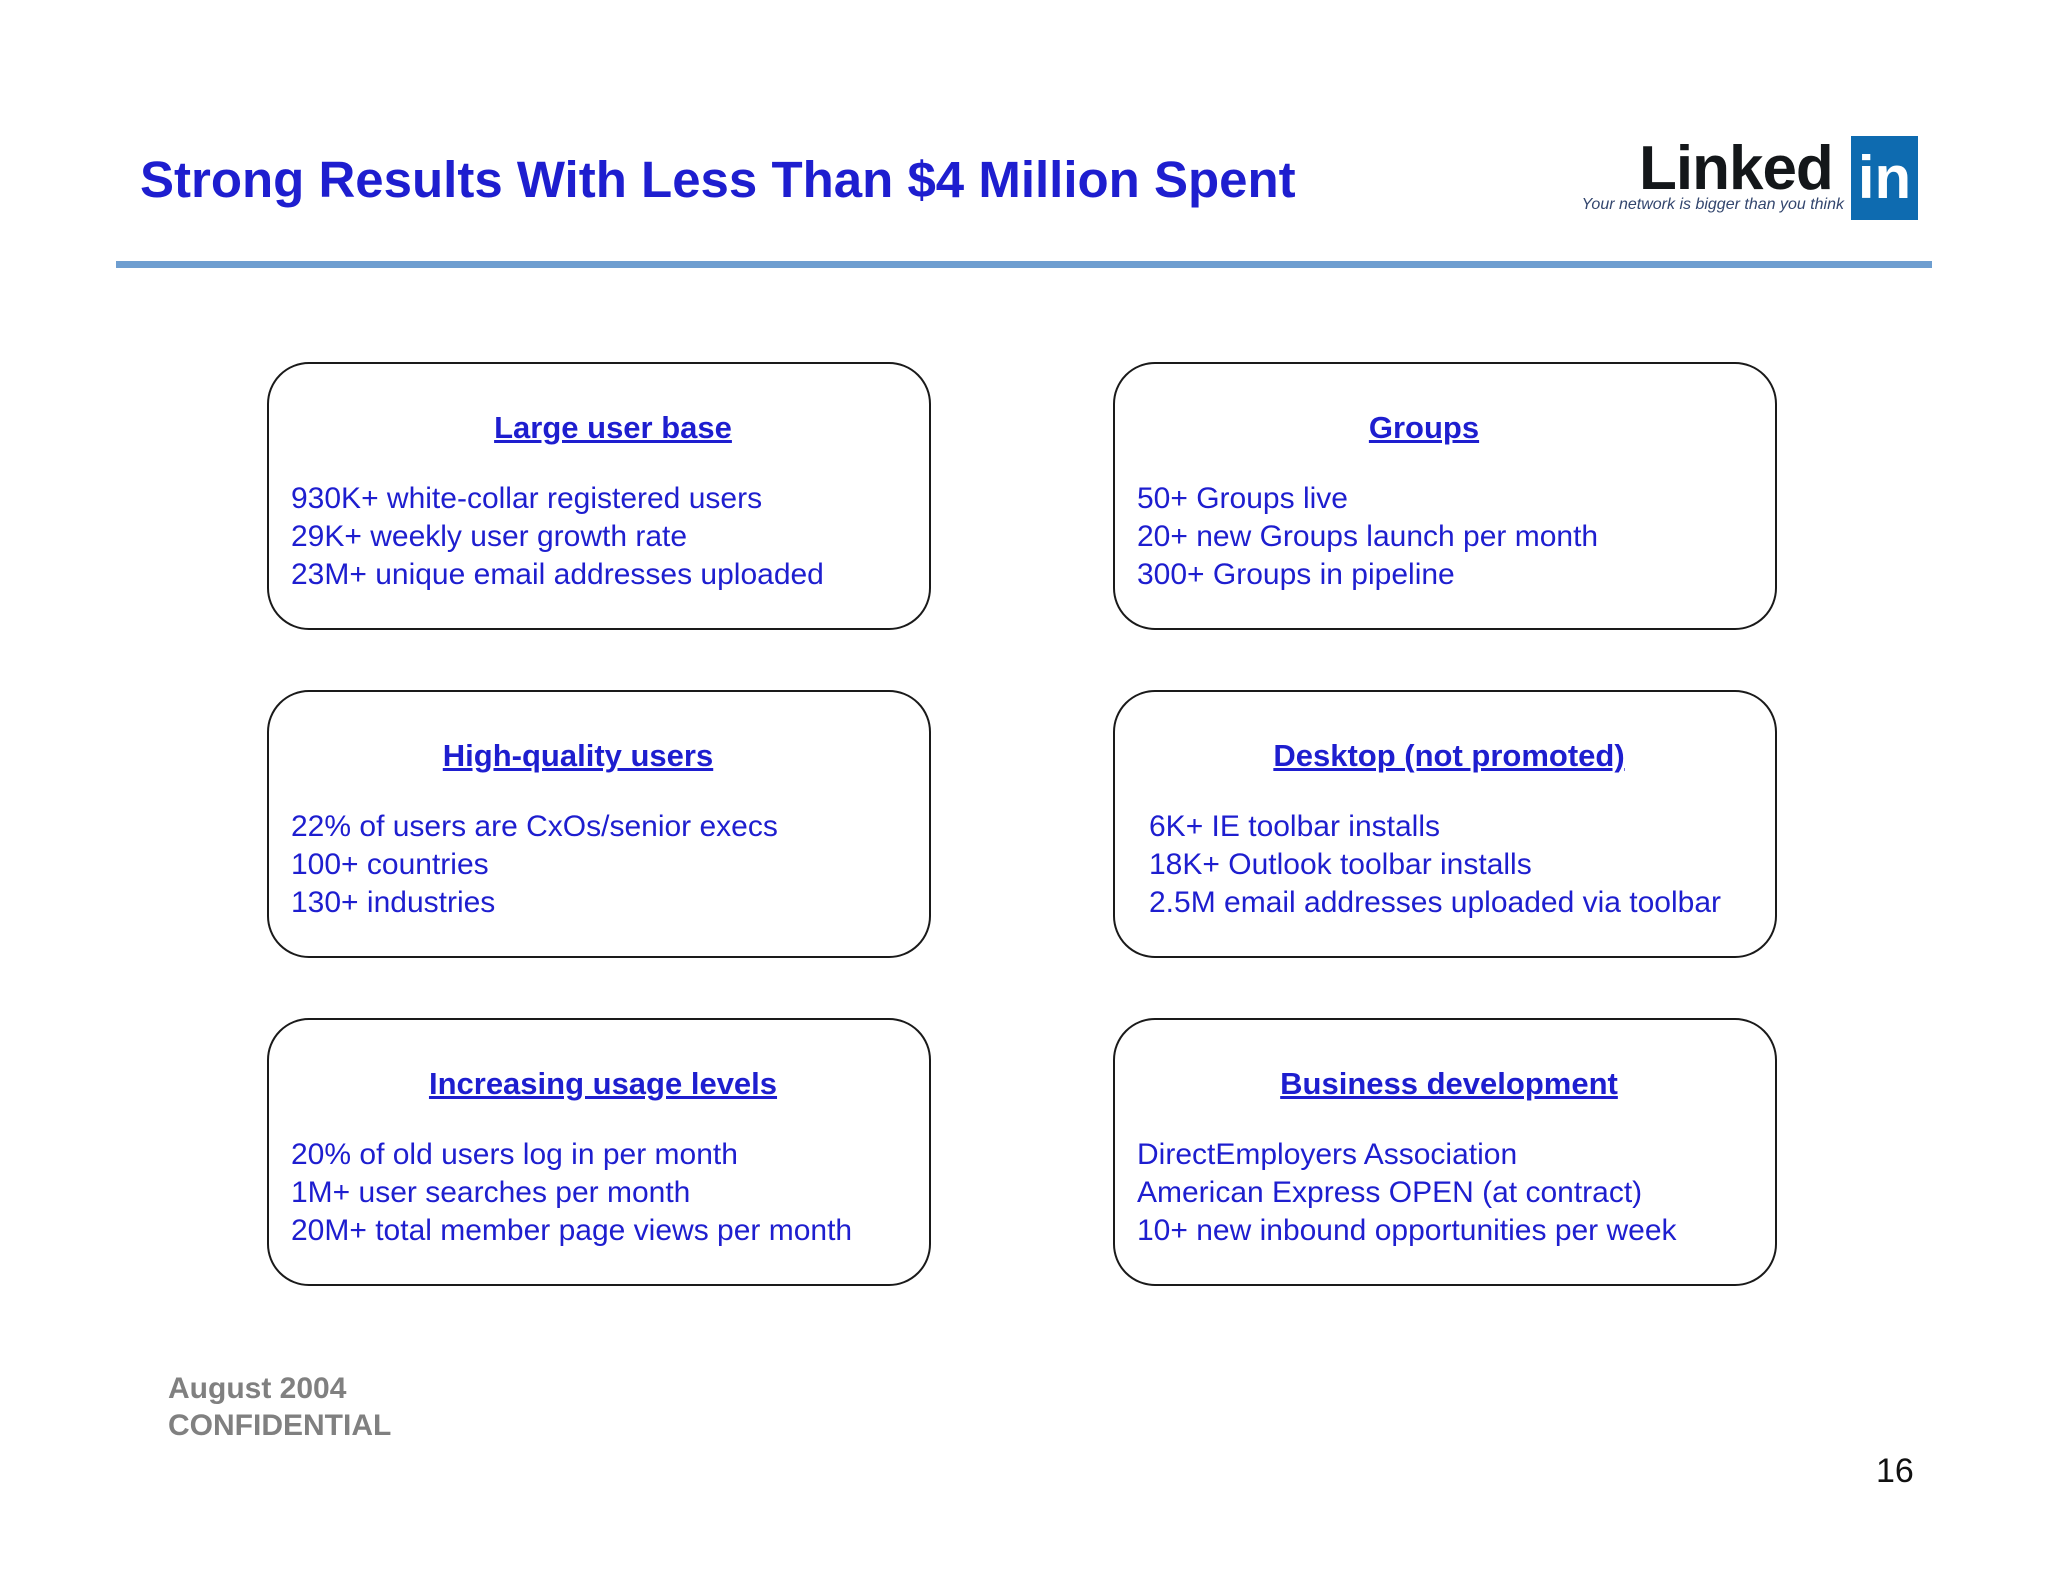  I want to click on card-item: 23M+ unique email addresses uploaded, so click(557, 574).